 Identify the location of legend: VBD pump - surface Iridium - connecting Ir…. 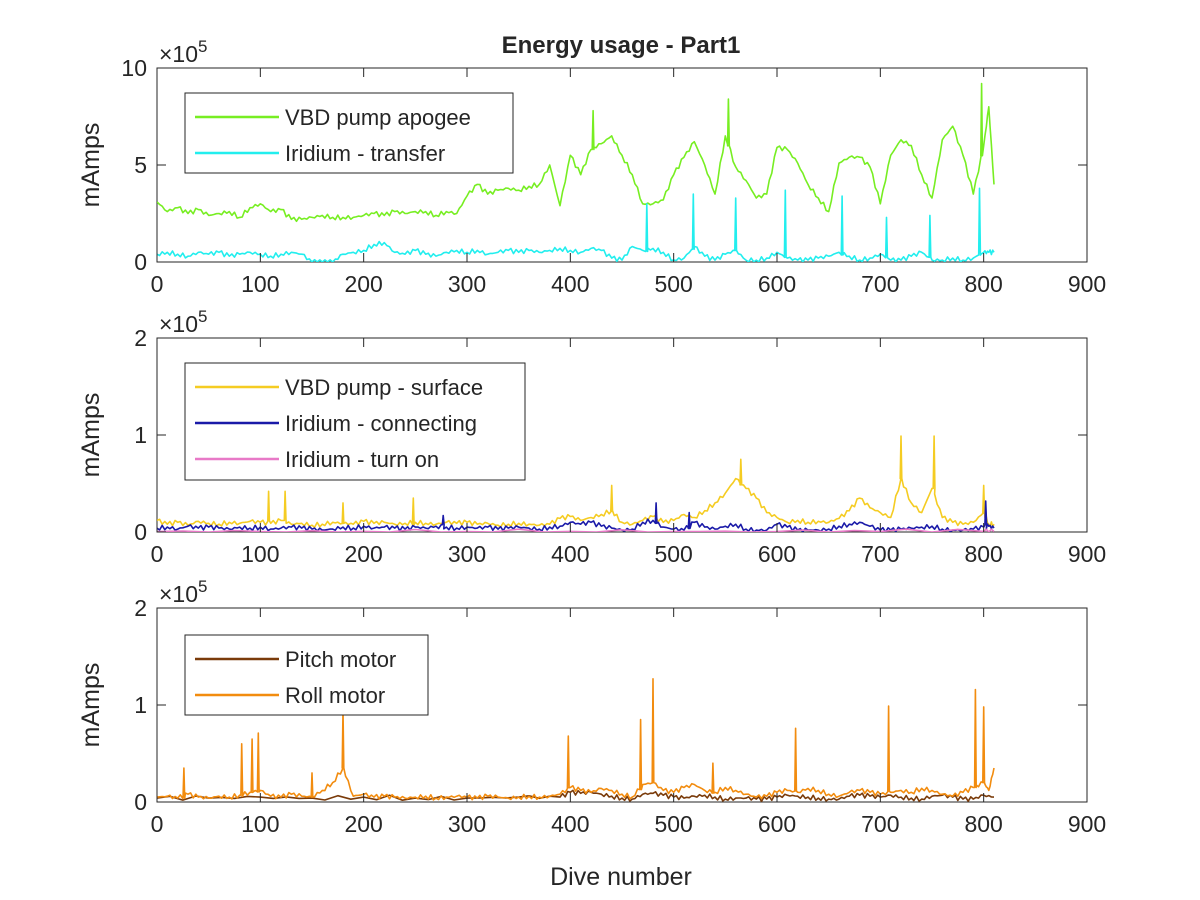
(355, 421).